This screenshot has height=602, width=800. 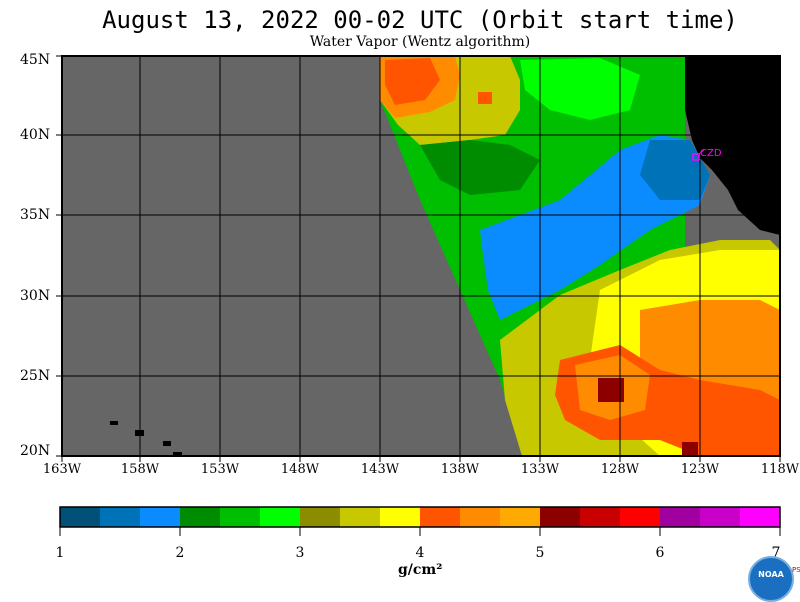 I want to click on page-subtitle: Water Vapor (Wentz algorithm), so click(x=420, y=42).